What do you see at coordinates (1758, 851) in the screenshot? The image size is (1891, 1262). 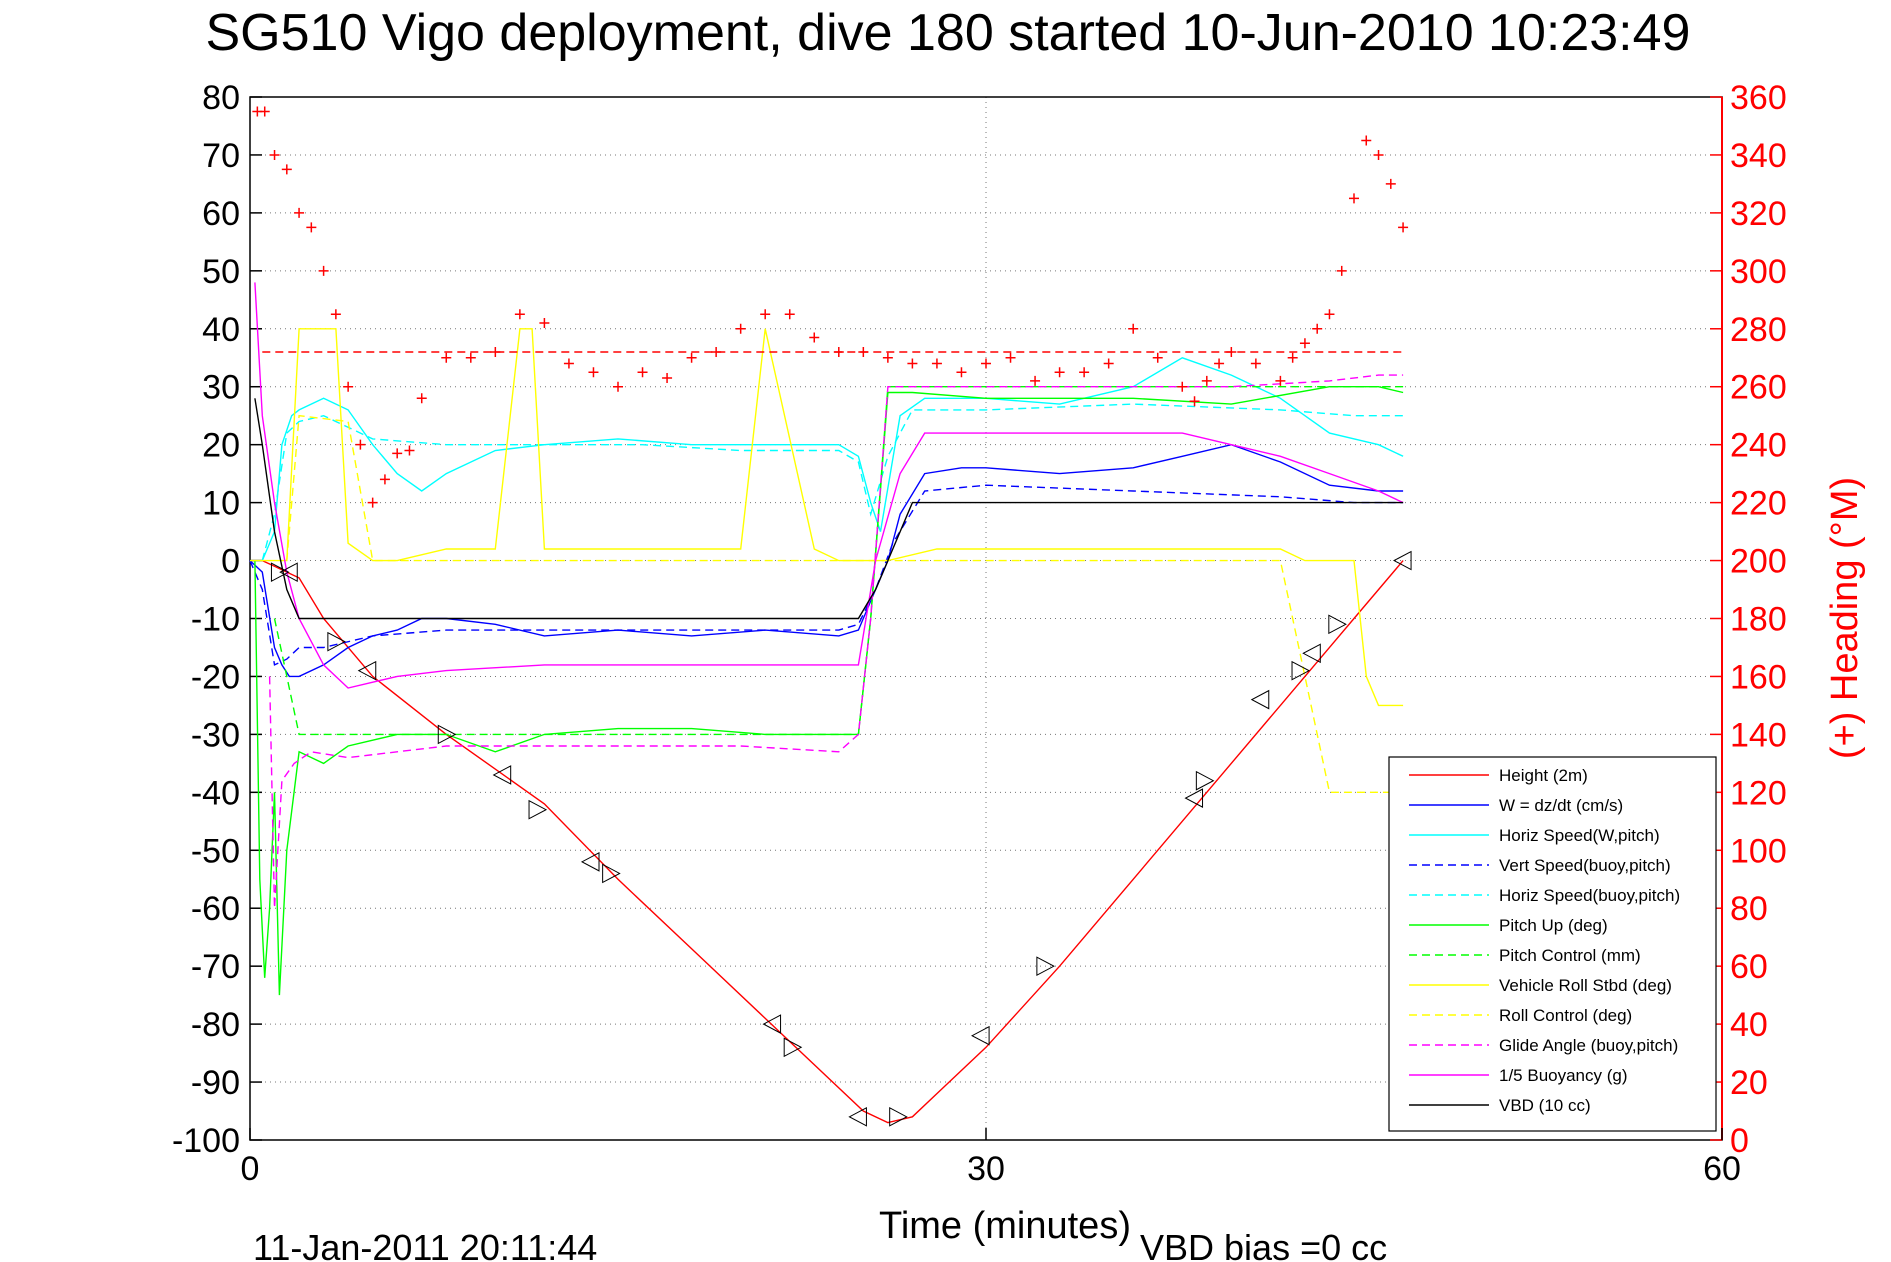 I see `y-right-tick-label: 100` at bounding box center [1758, 851].